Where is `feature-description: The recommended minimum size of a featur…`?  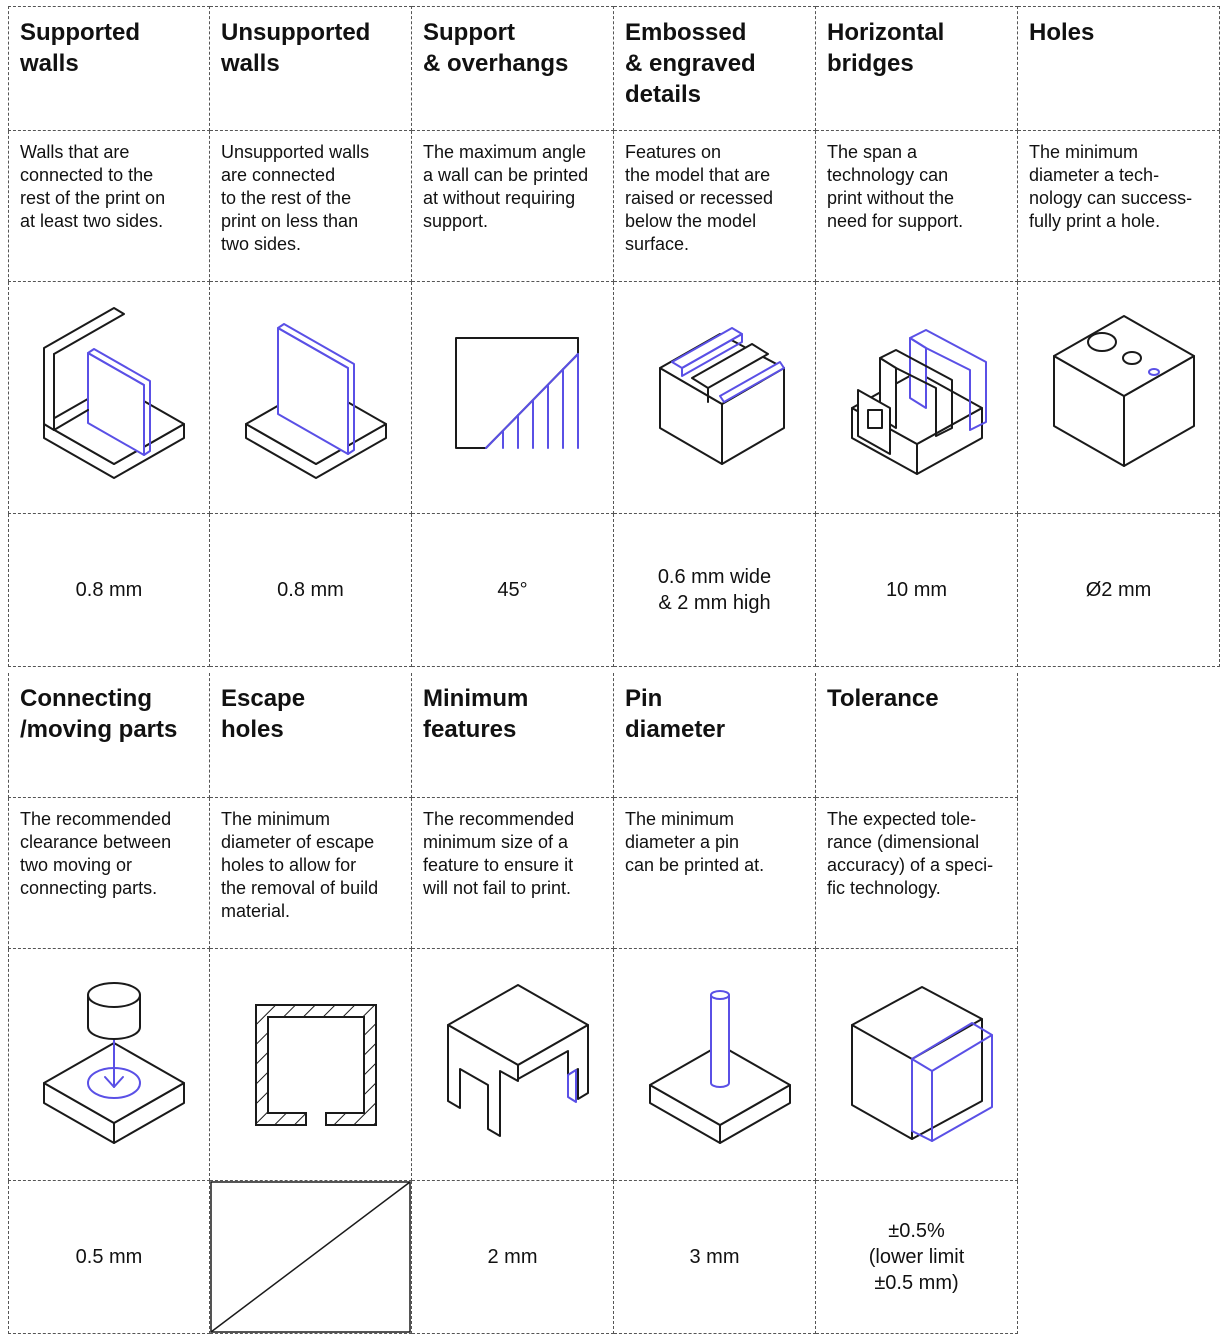 feature-description: The recommended minimum size of a featur… is located at coordinates (513, 873).